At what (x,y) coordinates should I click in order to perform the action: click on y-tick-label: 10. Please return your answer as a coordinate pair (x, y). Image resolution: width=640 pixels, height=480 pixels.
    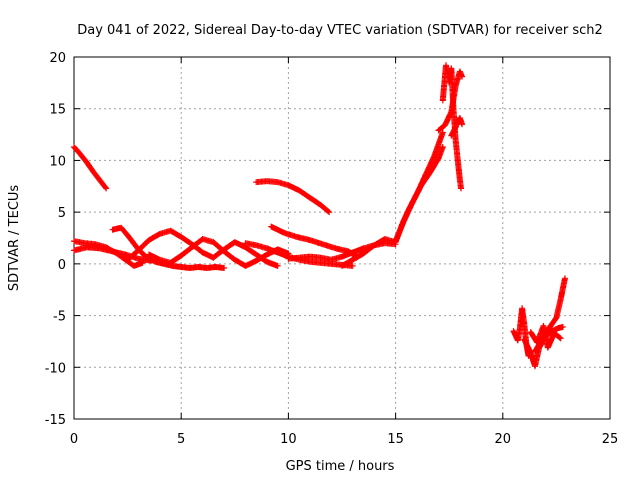
    Looking at the image, I should click on (57, 161).